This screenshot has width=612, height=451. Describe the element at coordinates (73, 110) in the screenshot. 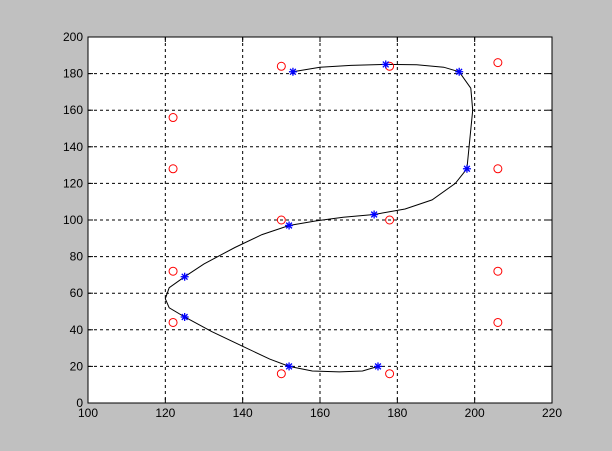

I see `y-tick-label: 160` at that location.